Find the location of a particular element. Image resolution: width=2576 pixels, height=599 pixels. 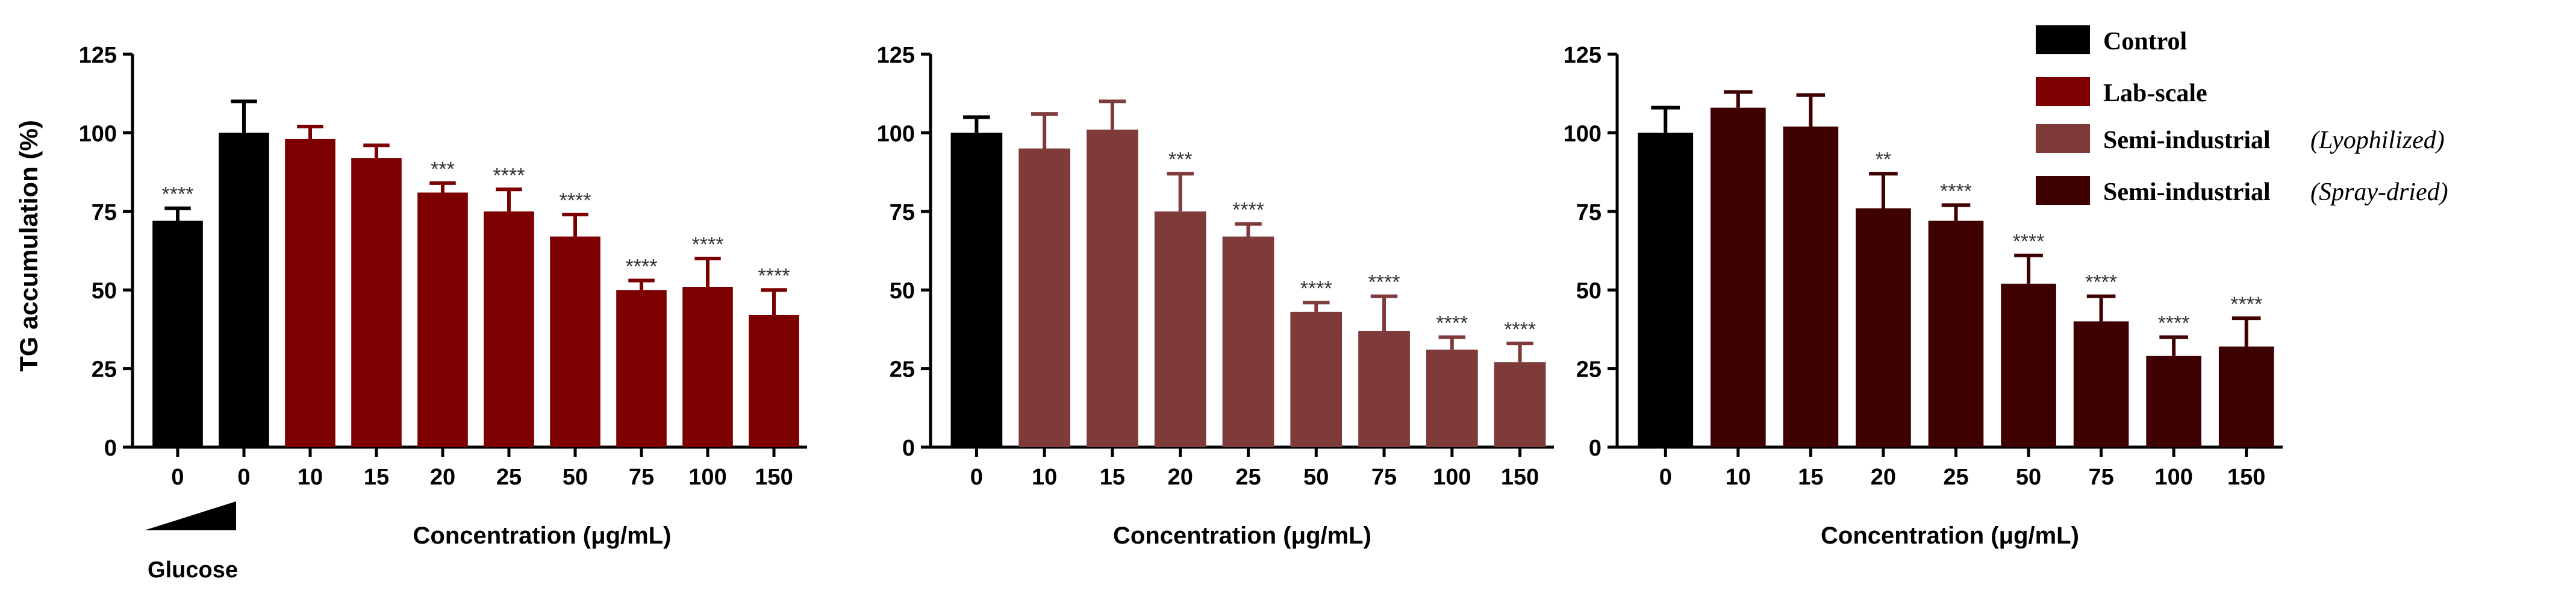

legend-label-semi-spray-dried: Semi-industrial is located at coordinates (2187, 192).